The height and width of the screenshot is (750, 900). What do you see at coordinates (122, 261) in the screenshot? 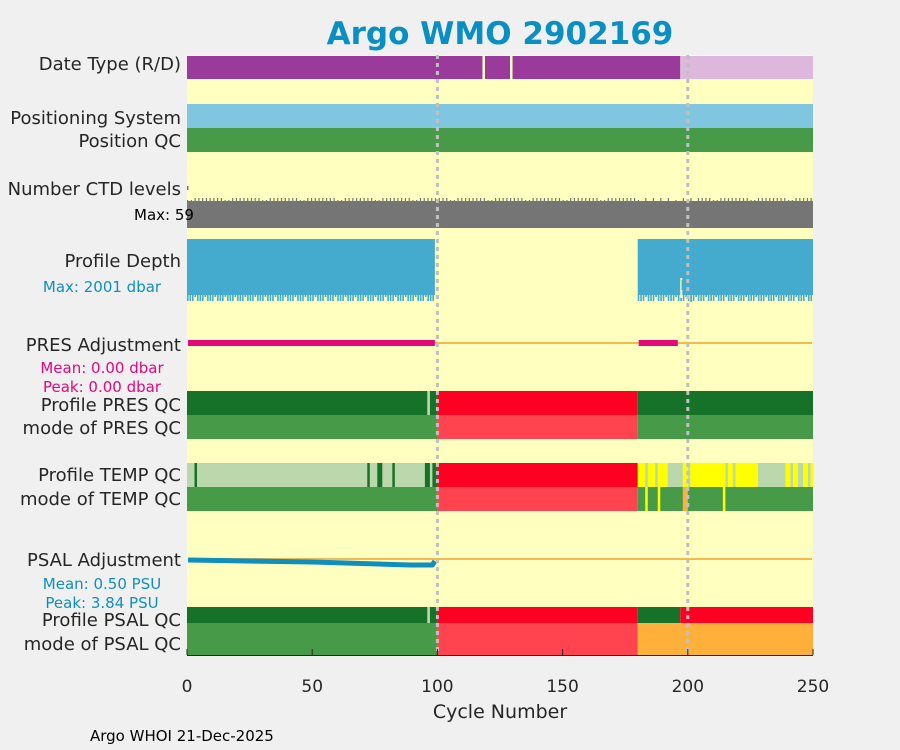
I see `row-label-profile_depth: Profile Depth` at bounding box center [122, 261].